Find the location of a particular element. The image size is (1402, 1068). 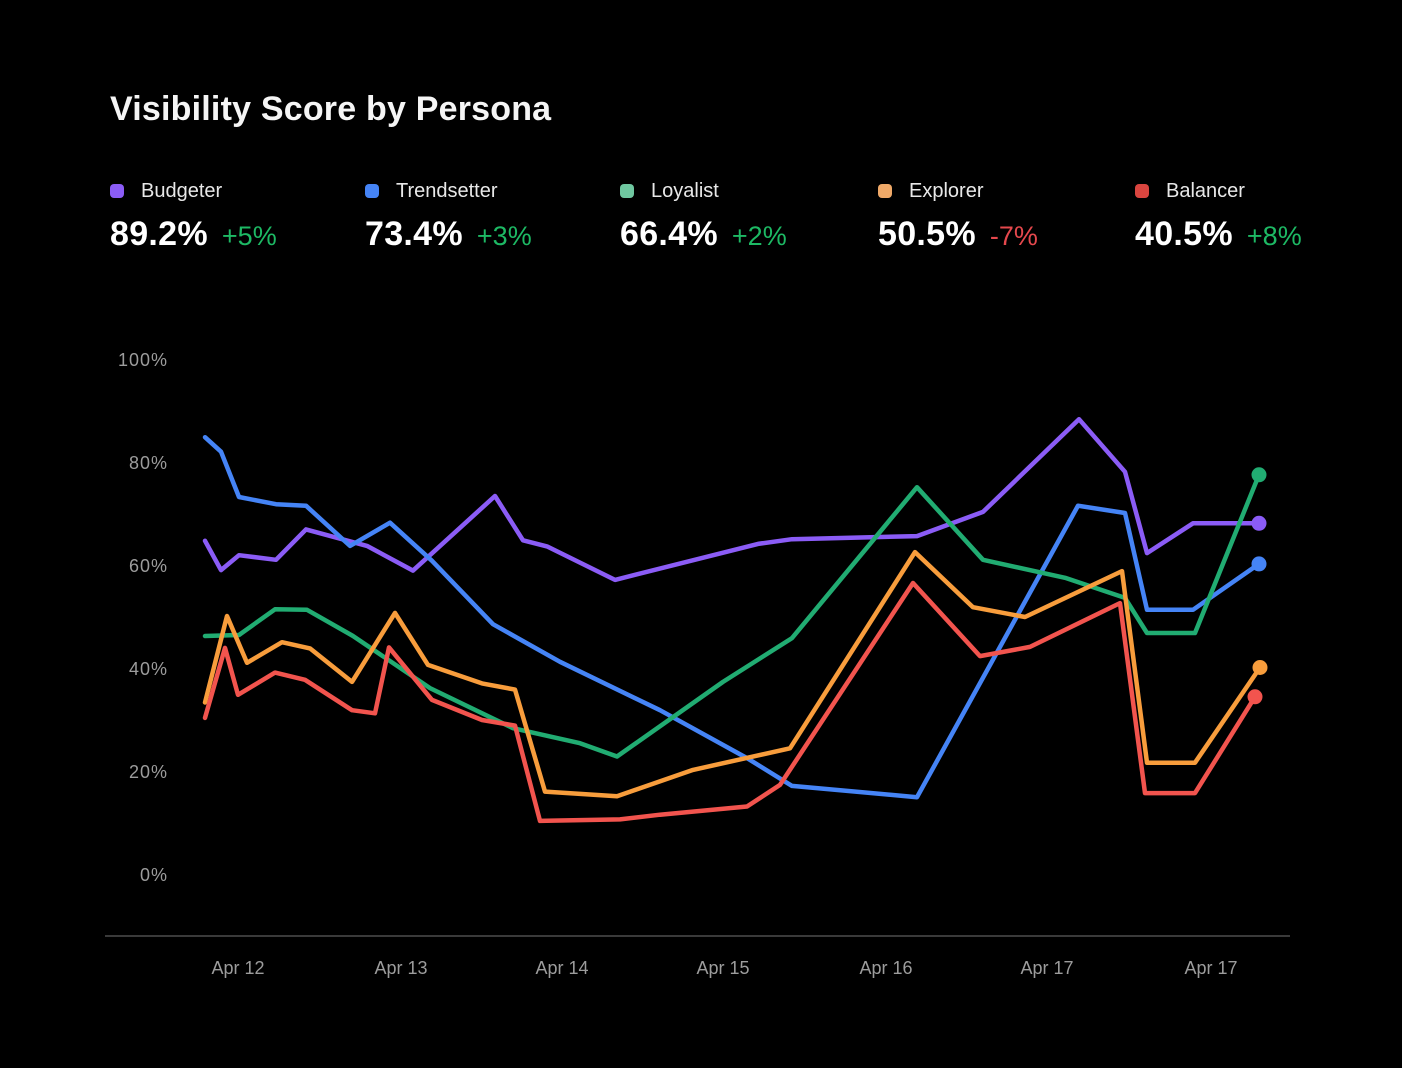

legend-label: Loyalist is located at coordinates (685, 190).